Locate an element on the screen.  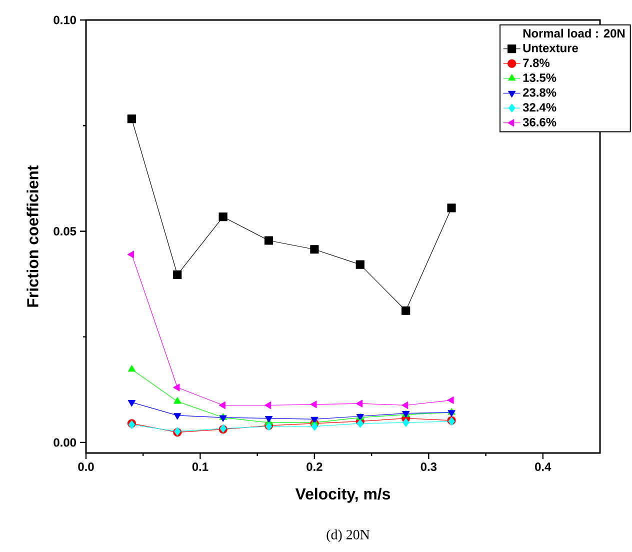
y-axis-title: Friction coefficient is located at coordinates (32, 236).